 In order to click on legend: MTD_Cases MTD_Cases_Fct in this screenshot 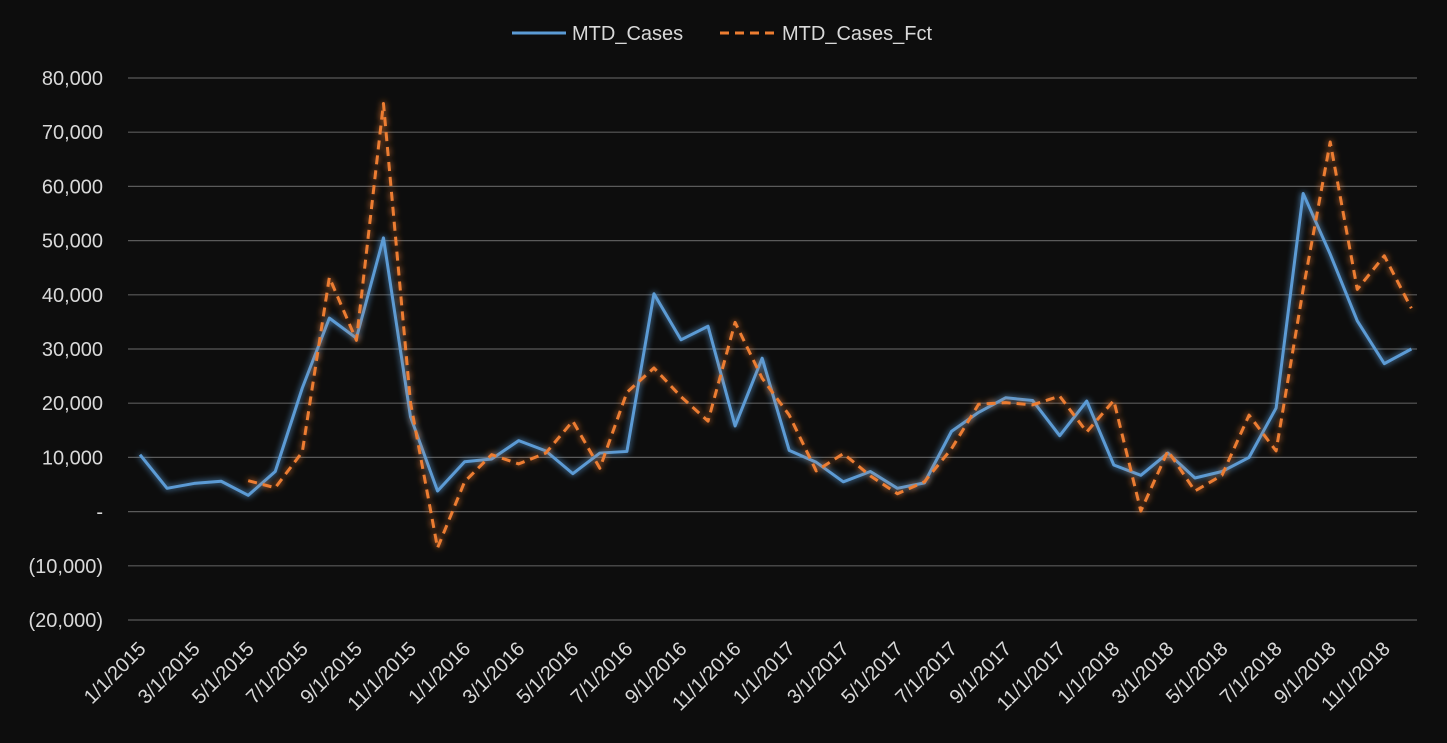, I will do `click(722, 34)`.